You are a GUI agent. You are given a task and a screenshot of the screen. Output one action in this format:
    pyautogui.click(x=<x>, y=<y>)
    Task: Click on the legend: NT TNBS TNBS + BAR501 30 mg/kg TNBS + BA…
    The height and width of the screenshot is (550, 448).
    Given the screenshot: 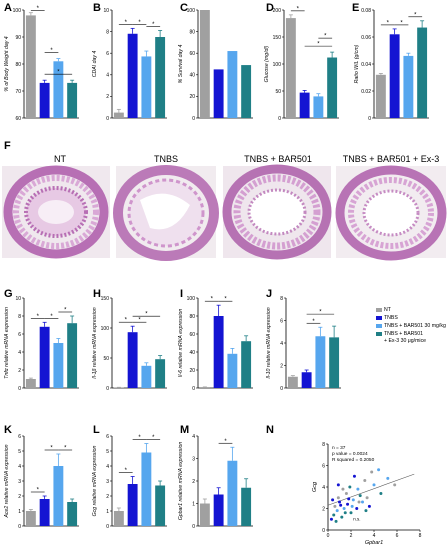 What is the action you would take?
    pyautogui.click(x=412, y=325)
    